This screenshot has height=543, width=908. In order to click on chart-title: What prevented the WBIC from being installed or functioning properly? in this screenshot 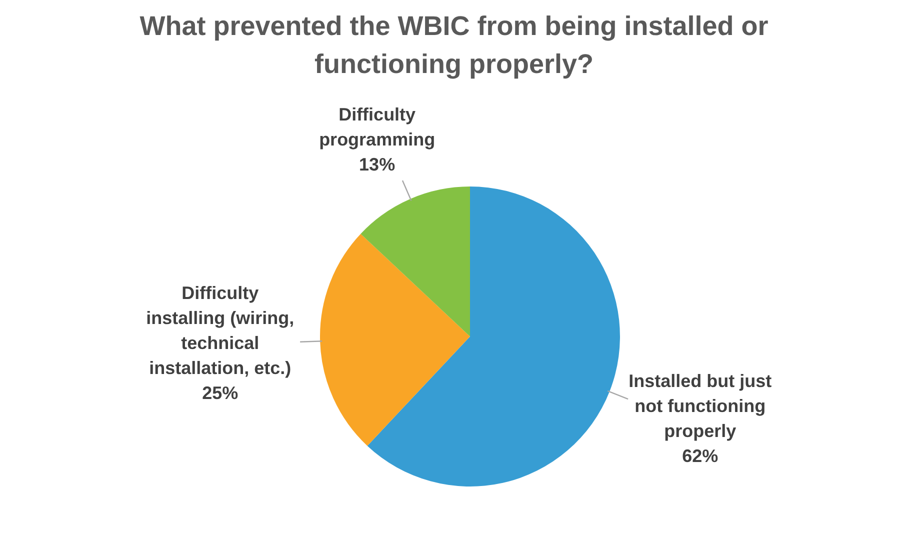, I will do `click(454, 45)`.